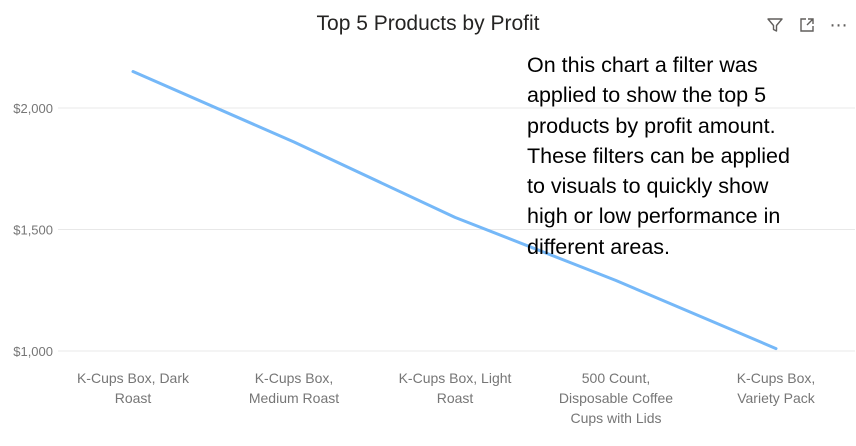 The height and width of the screenshot is (446, 856). Describe the element at coordinates (776, 388) in the screenshot. I see `x-tick-label: K-Cups Box, Variety Pack` at that location.